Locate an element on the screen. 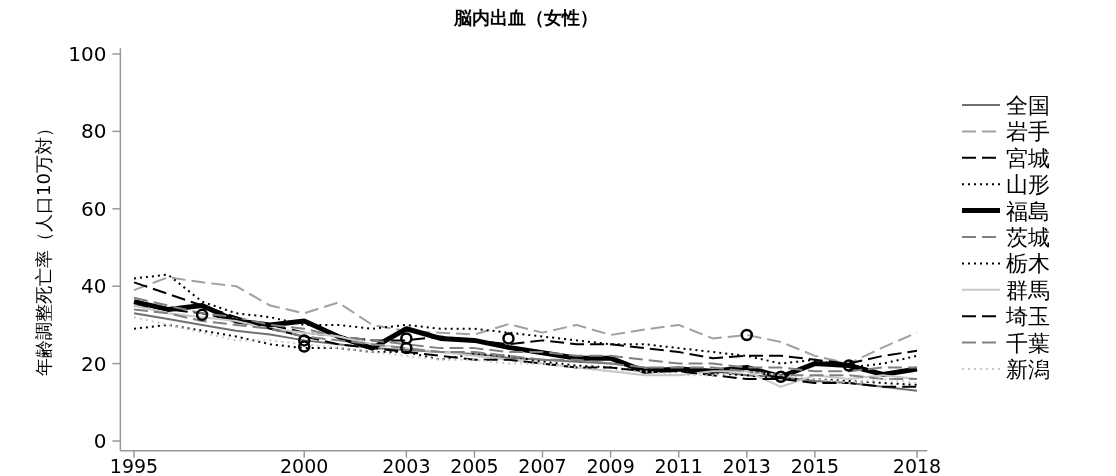 This screenshot has width=1116, height=476. x-tick-label: 2003 is located at coordinates (406, 465).